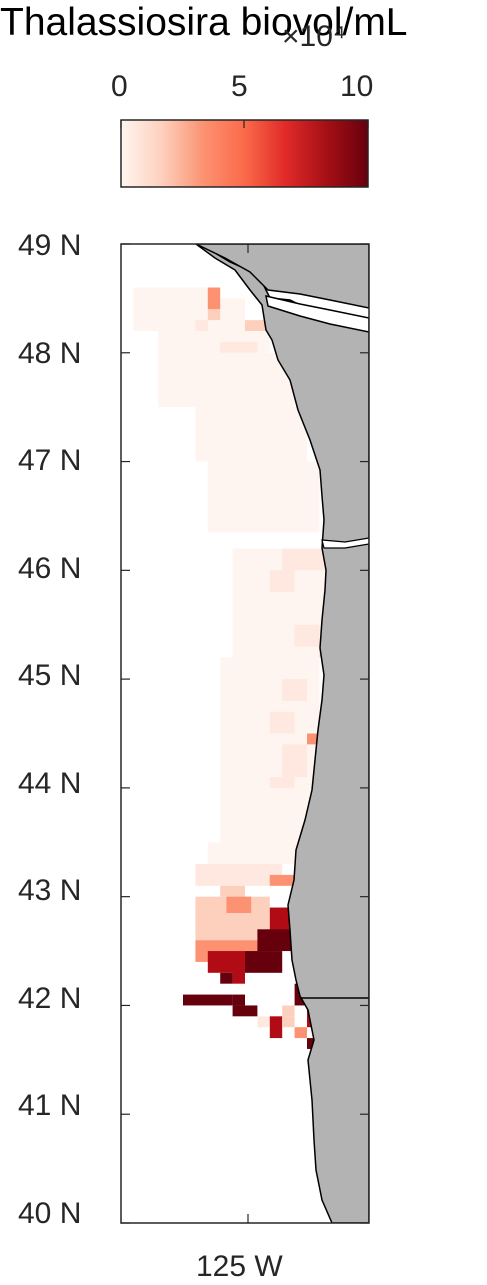  Describe the element at coordinates (119, 86) in the screenshot. I see `colorbar-tick-label: 0` at that location.